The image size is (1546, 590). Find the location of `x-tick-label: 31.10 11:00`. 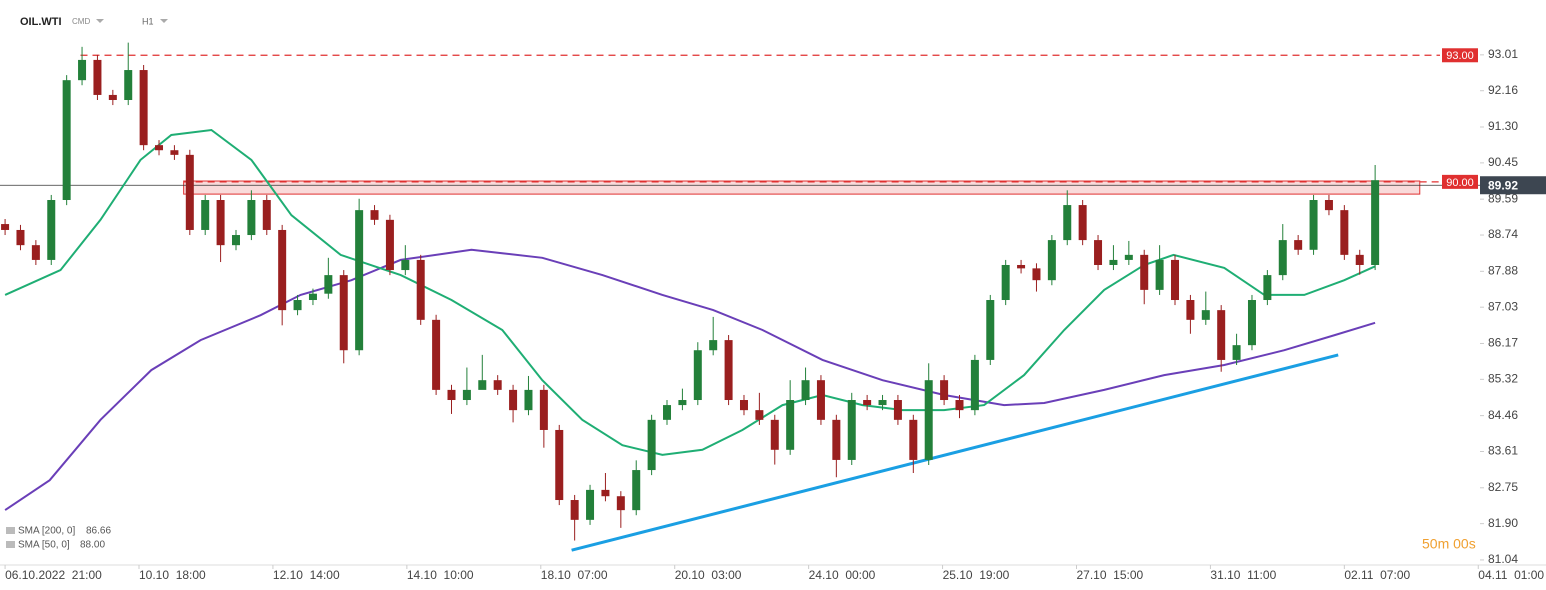

x-tick-label: 31.10 11:00 is located at coordinates (1243, 575).